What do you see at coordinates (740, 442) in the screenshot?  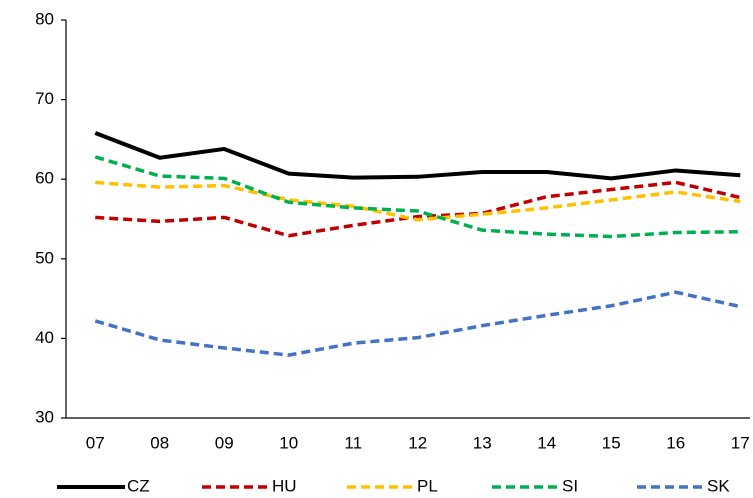 I see `x-tick-label: 17` at bounding box center [740, 442].